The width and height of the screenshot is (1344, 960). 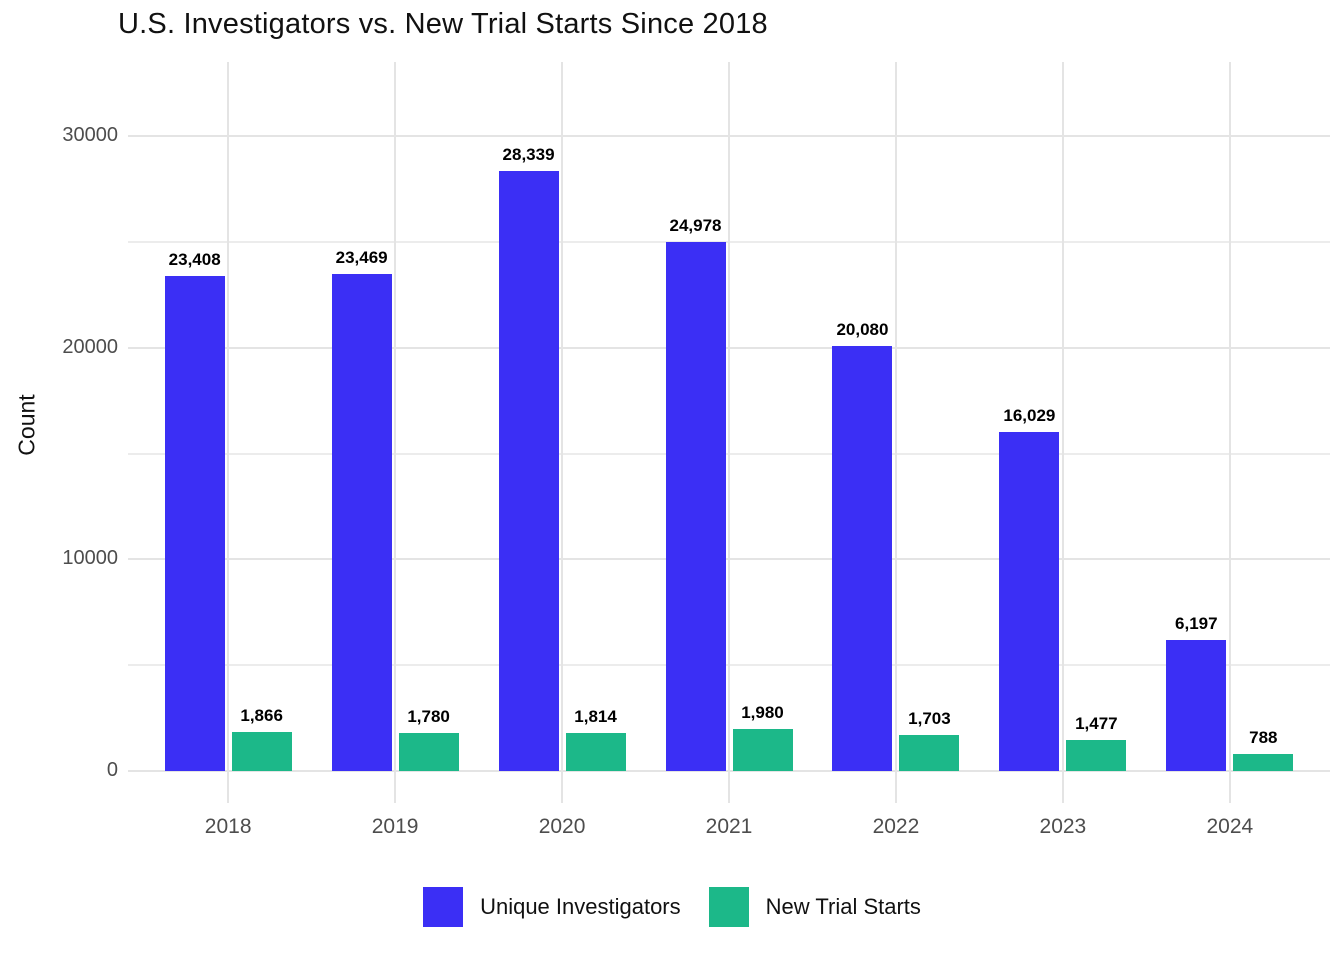 I want to click on x-tick-label-2018: 2018, so click(x=228, y=826).